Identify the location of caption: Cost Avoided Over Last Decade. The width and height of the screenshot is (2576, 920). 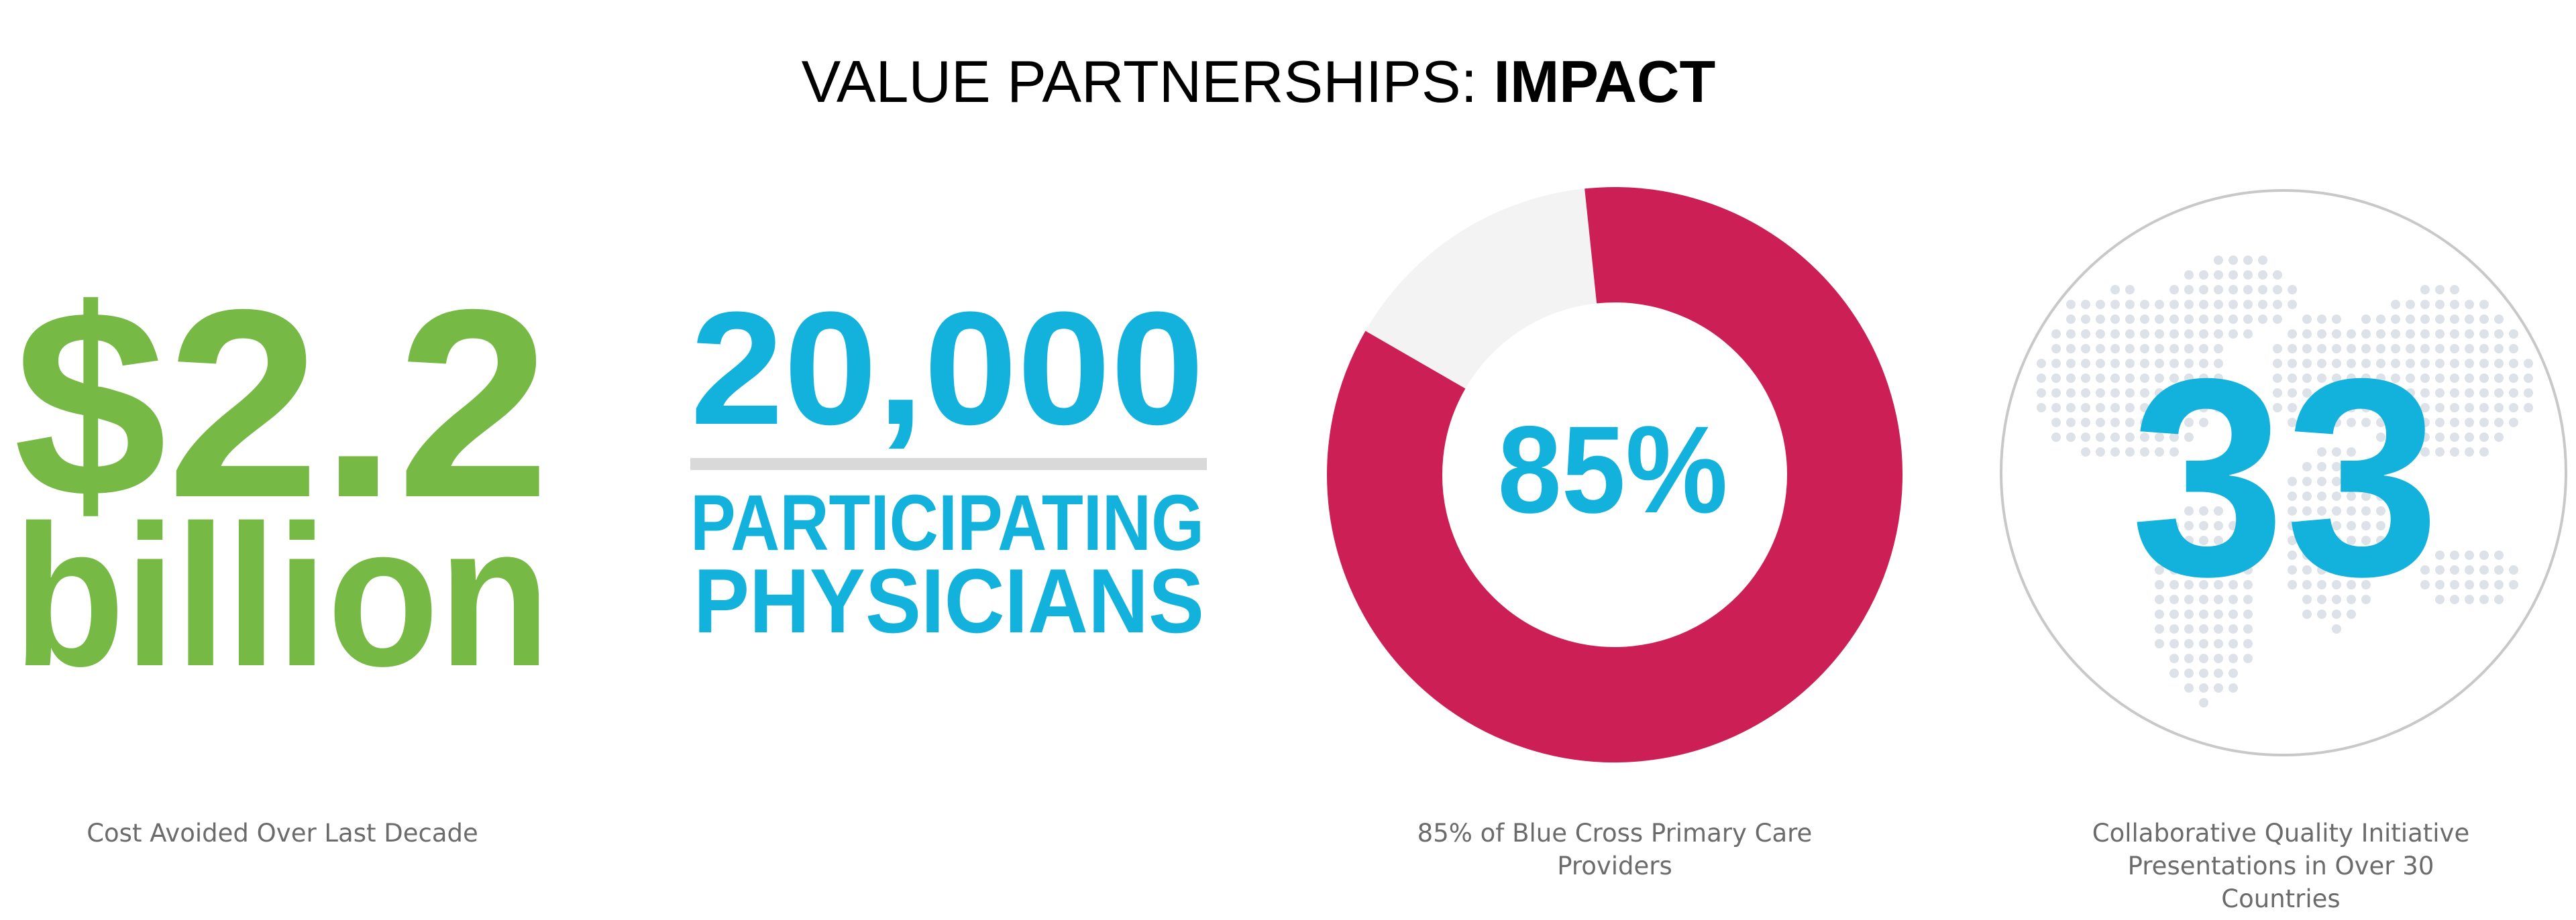
(282, 833).